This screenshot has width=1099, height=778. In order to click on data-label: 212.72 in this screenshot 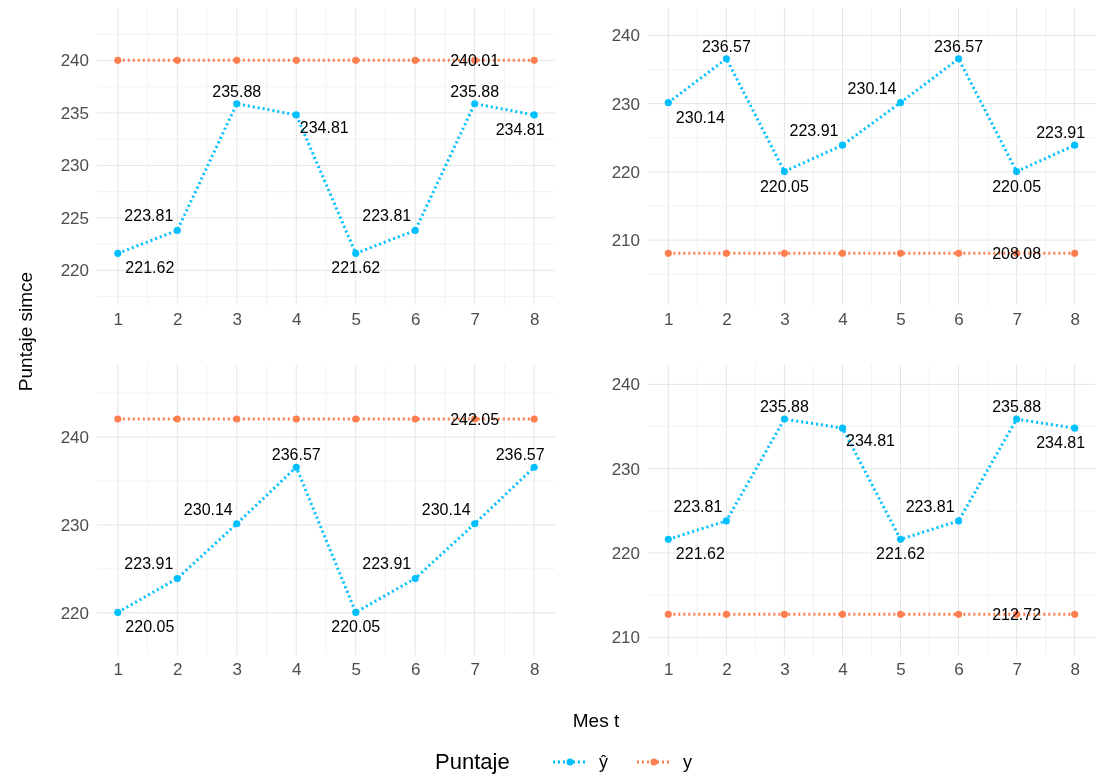, I will do `click(1017, 615)`.